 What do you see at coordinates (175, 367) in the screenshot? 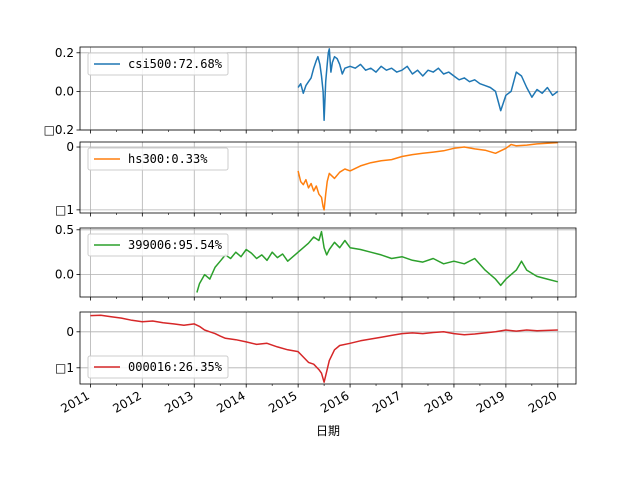
I see `legend-label: 000016:26.35%` at bounding box center [175, 367].